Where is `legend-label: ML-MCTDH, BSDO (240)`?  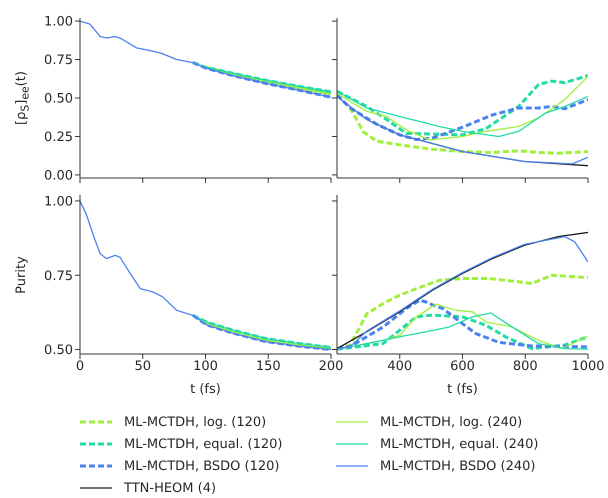 legend-label: ML-MCTDH, BSDO (240) is located at coordinates (458, 466).